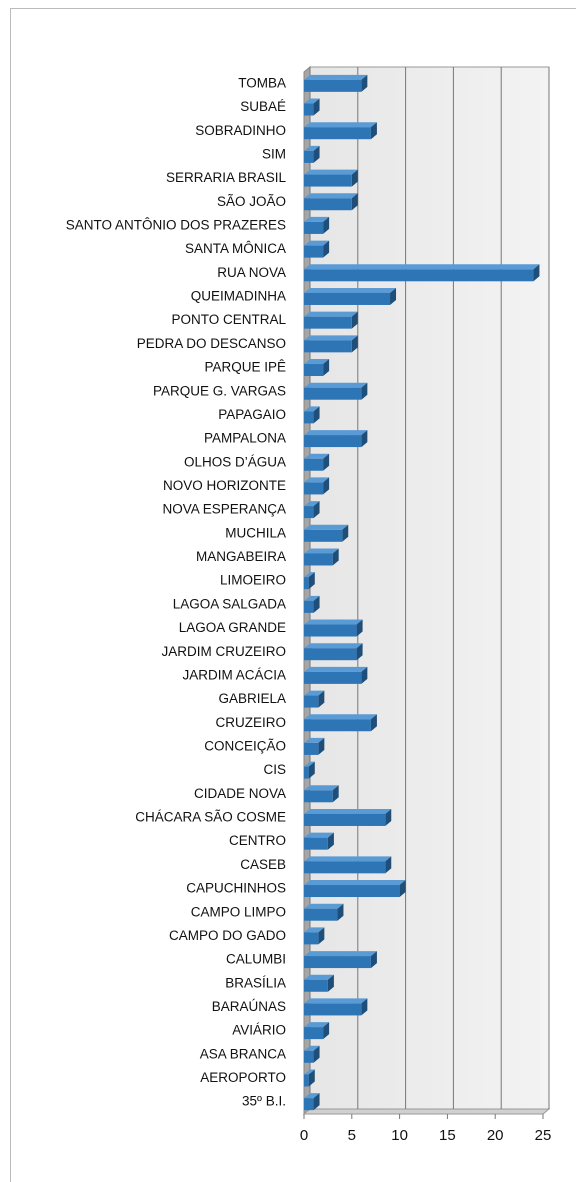 The image size is (576, 1182). Describe the element at coordinates (256, 959) in the screenshot. I see `y-tick-label: CALUMBI` at that location.